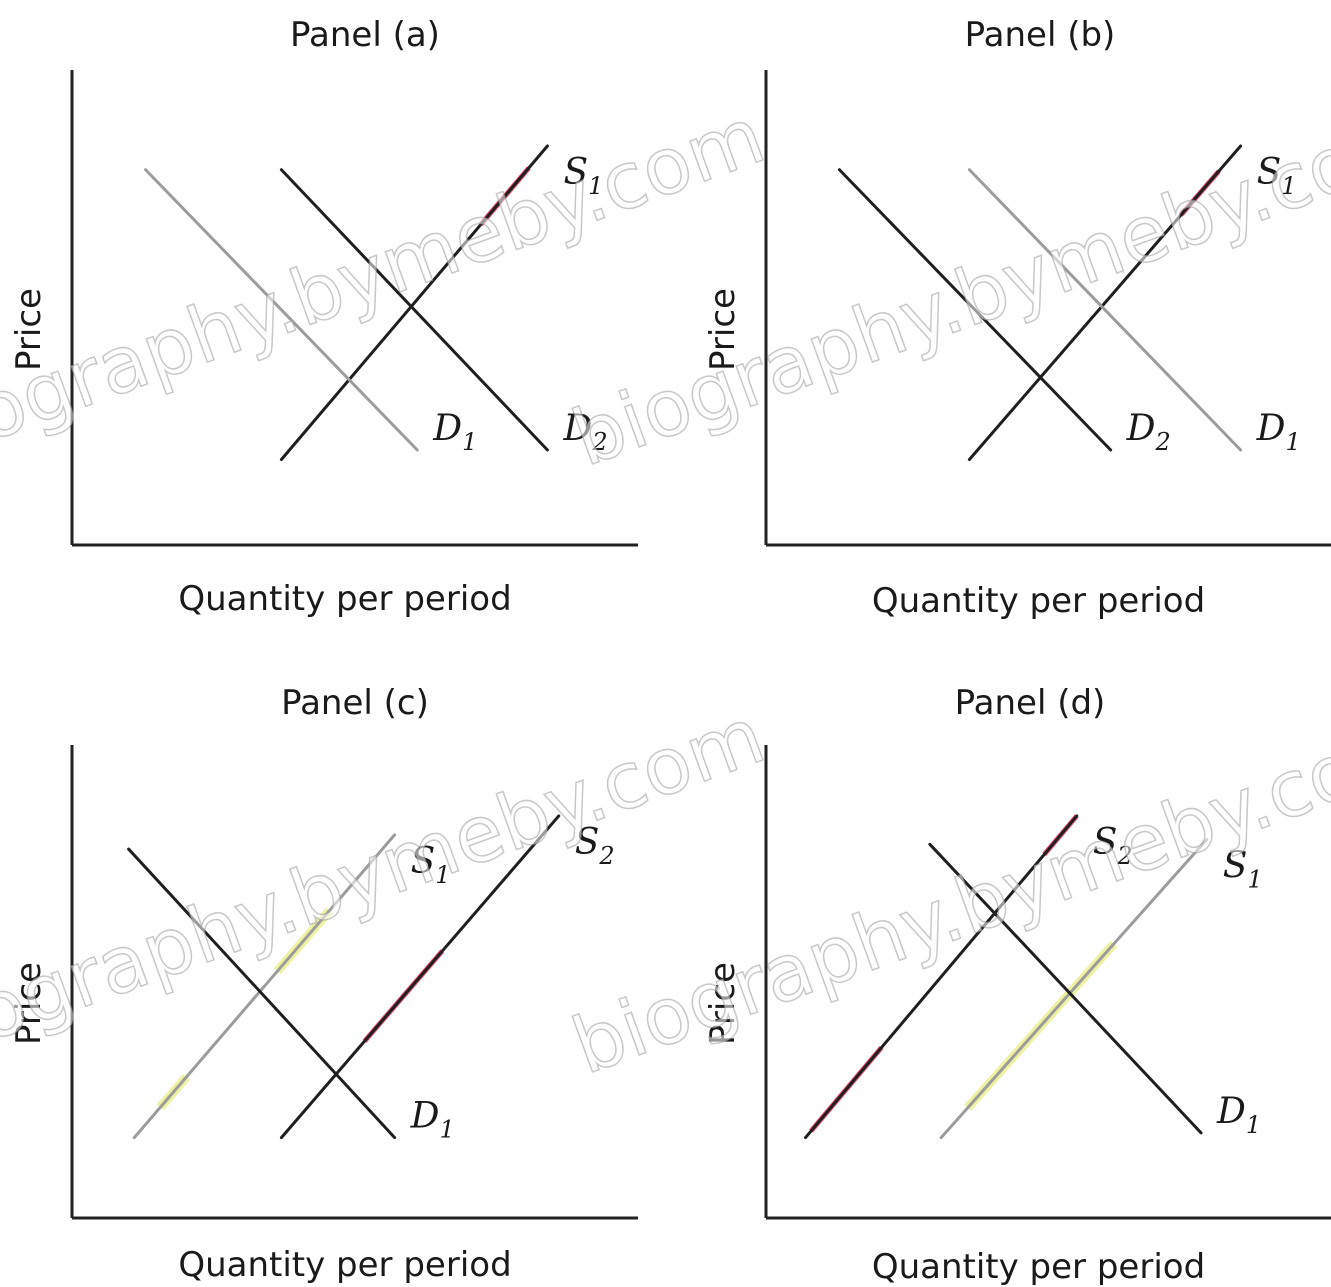  What do you see at coordinates (365, 35) in the screenshot?
I see `panel-title: Panel (a)` at bounding box center [365, 35].